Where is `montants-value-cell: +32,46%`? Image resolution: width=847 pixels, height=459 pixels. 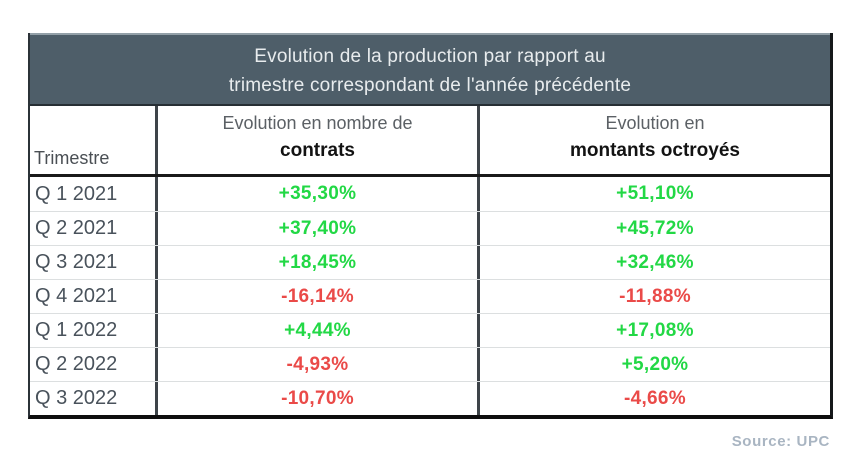
montants-value-cell: +32,46% is located at coordinates (655, 262).